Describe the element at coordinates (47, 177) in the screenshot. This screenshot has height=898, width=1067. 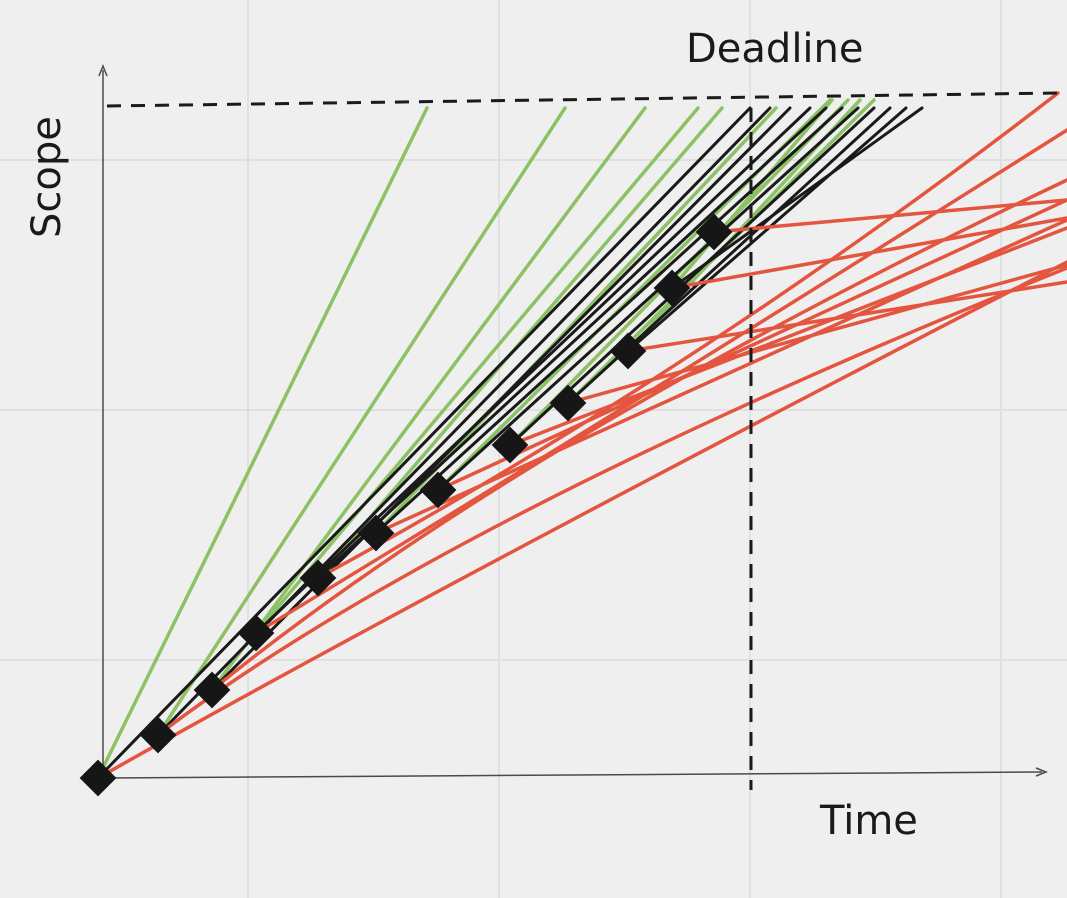
I see `y-axis-label: Scope` at that location.